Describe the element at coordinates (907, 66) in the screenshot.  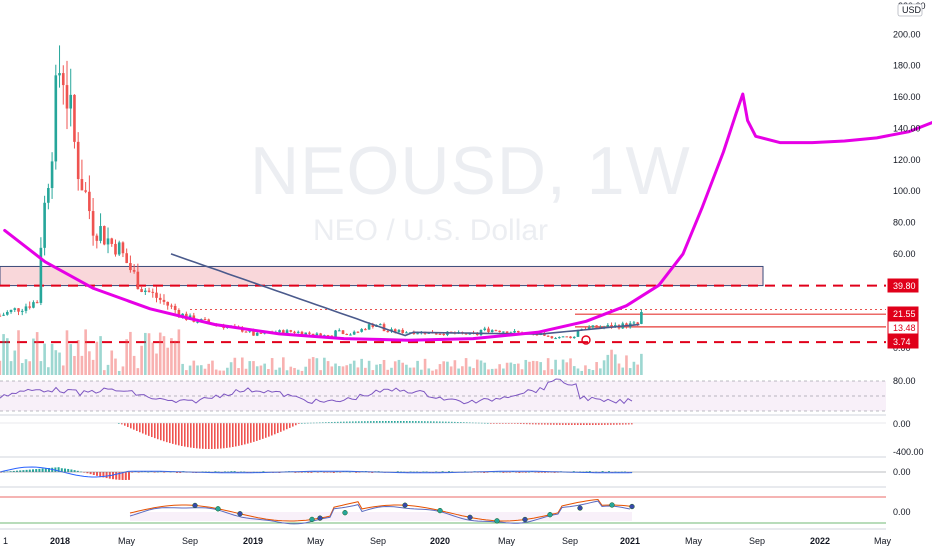
I see `price-tick-label: 180.00` at that location.